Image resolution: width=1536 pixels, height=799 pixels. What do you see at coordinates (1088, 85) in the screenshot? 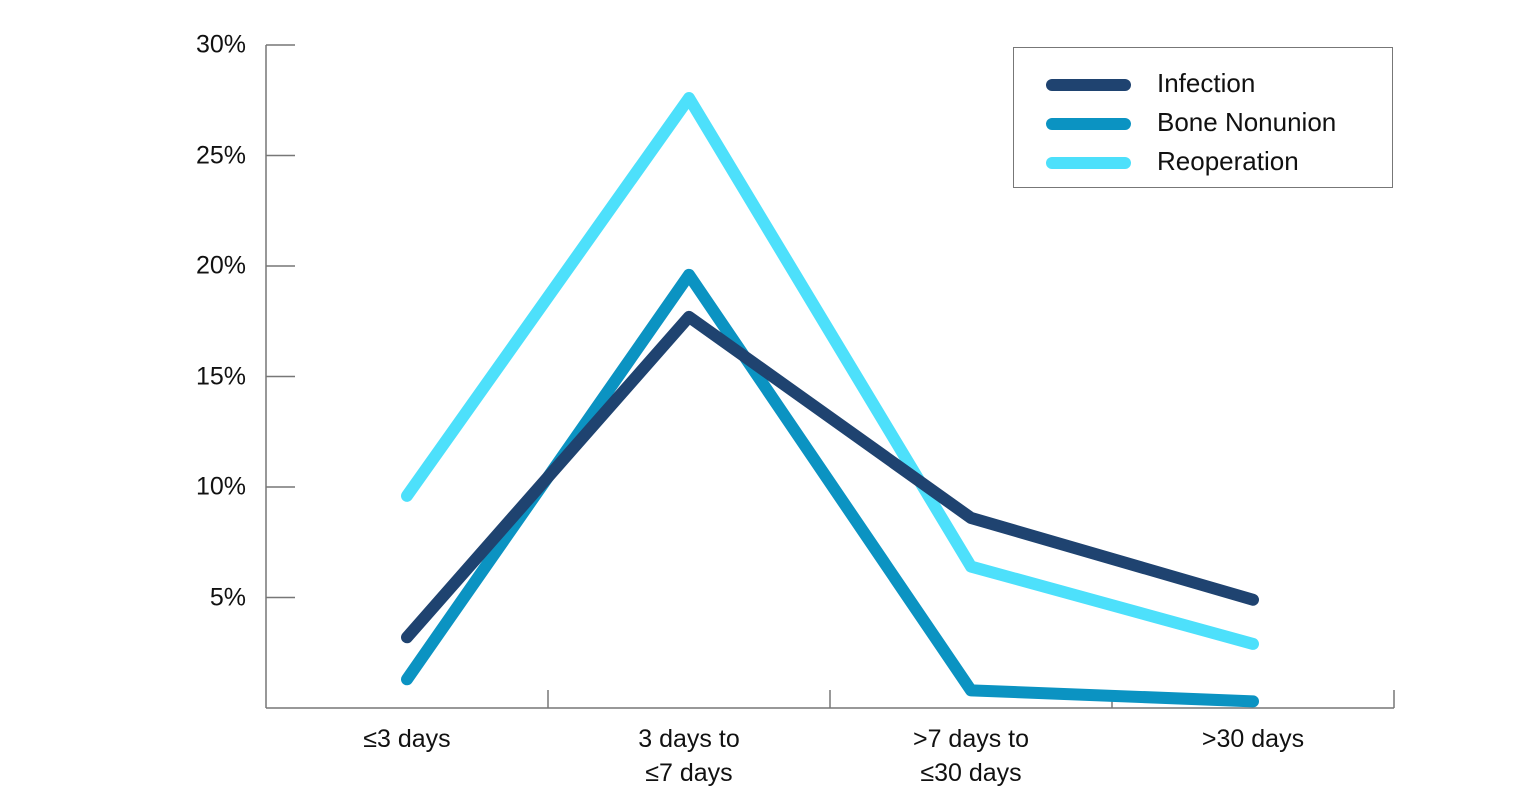
I see `legend-swatch-infection` at bounding box center [1088, 85].